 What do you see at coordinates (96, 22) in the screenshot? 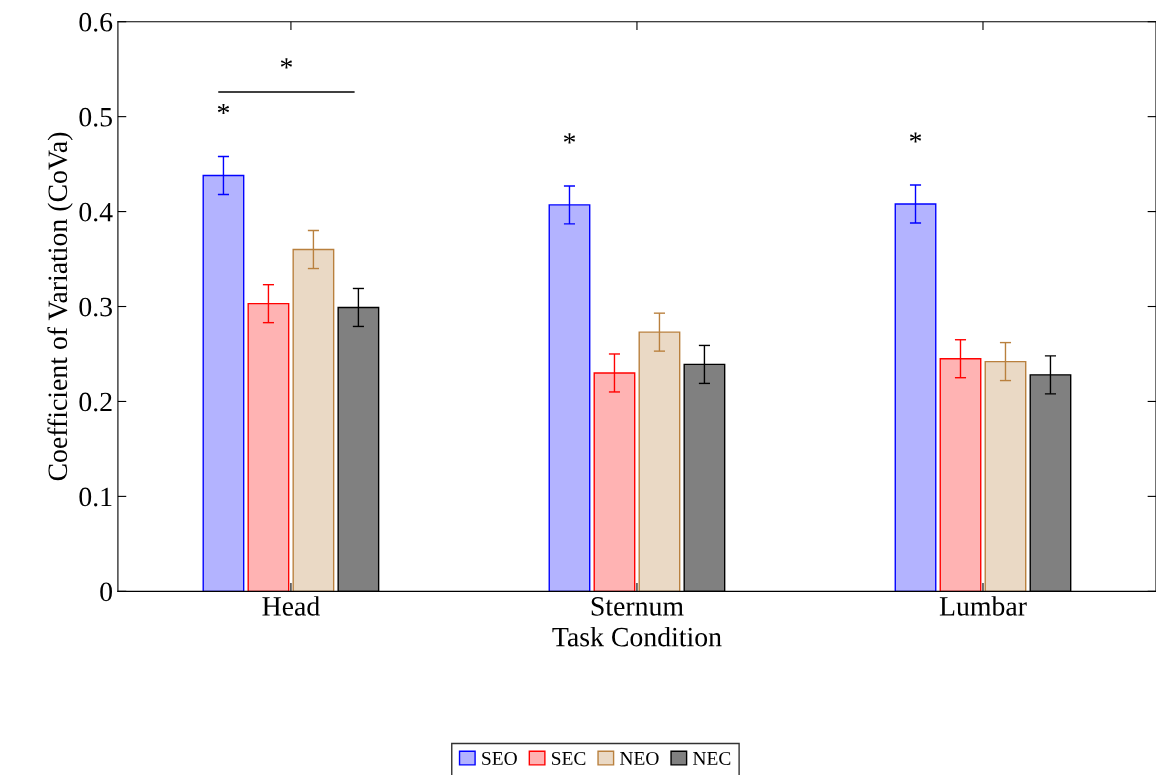
I see `y-tick-label: 0.6` at bounding box center [96, 22].